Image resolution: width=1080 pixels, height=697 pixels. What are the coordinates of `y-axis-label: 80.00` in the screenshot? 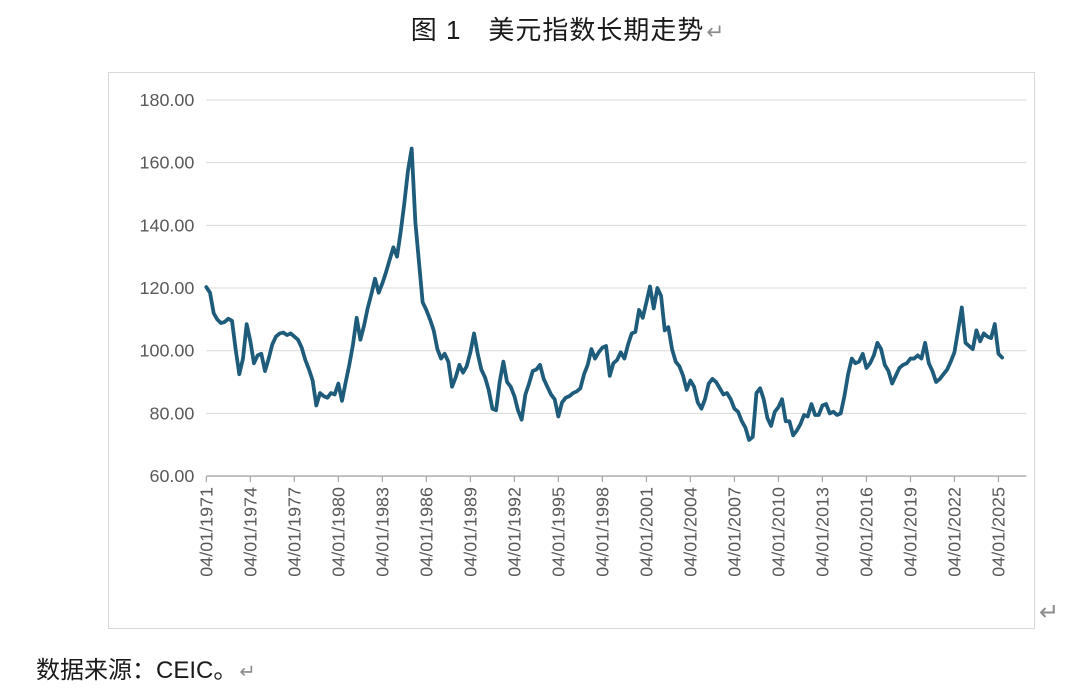 It's located at (171, 413).